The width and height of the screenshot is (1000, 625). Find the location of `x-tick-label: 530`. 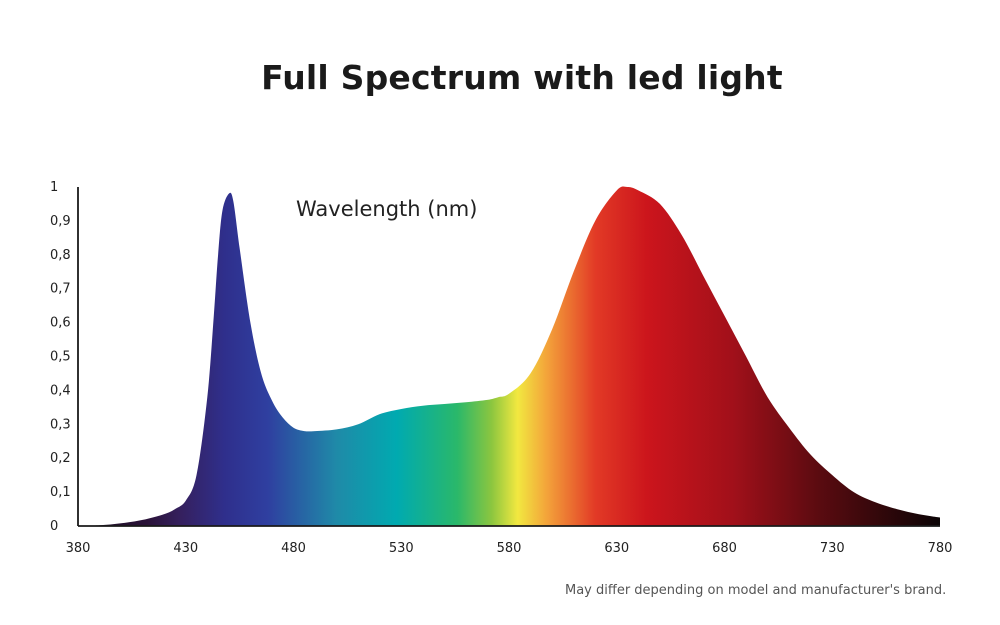

x-tick-label: 530 is located at coordinates (401, 548).